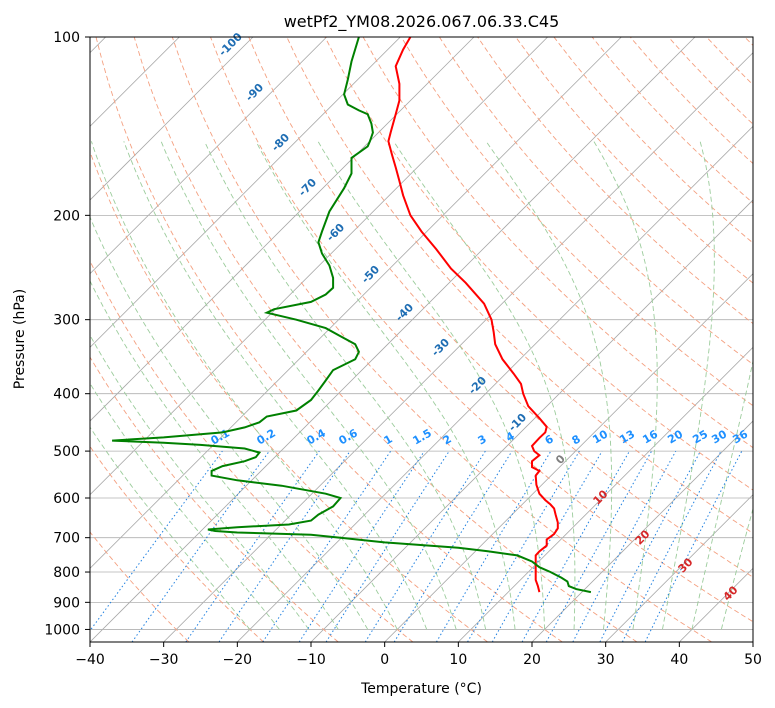 Image resolution: width=775 pixels, height=708 pixels. I want to click on x-tick-label: 0, so click(384, 660).